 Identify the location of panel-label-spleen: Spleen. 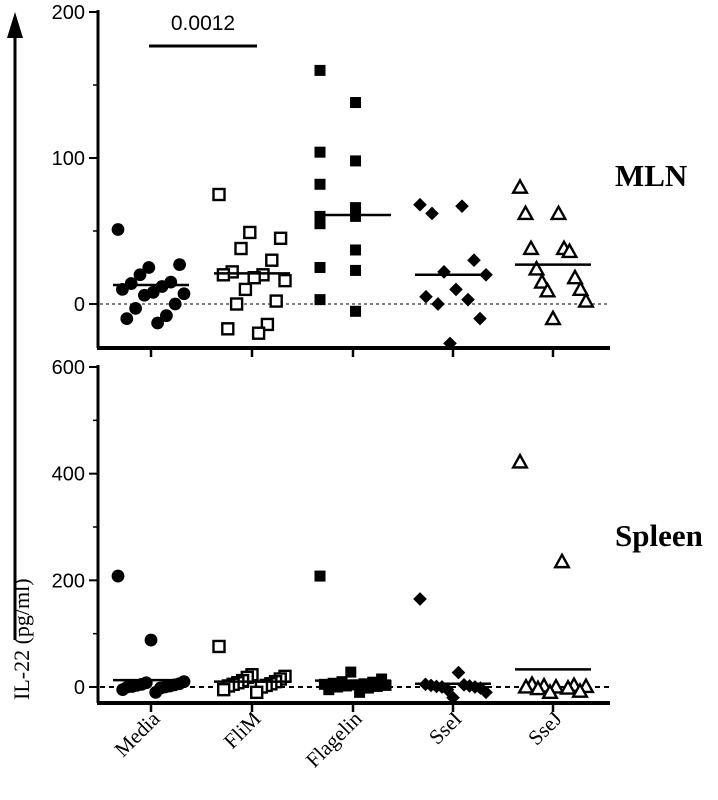
(659, 535).